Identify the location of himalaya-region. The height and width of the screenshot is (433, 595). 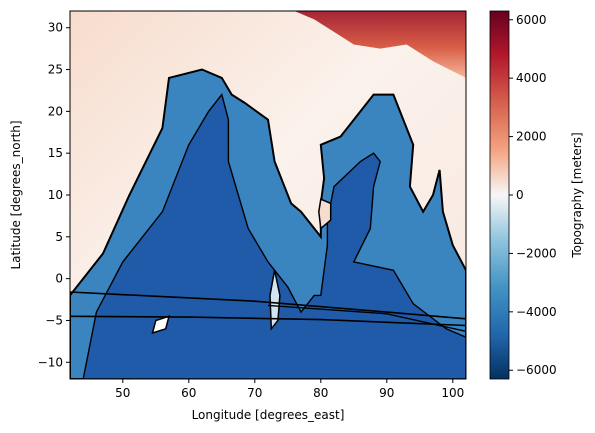
(380, 44).